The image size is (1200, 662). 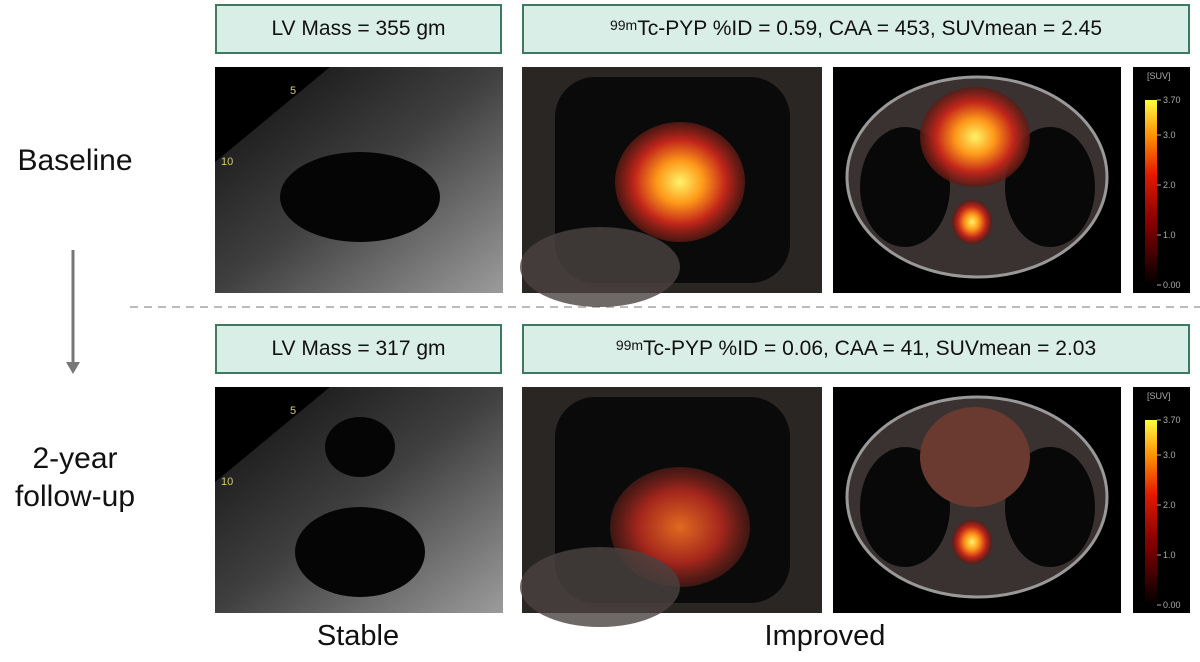 I want to click on echo-box: LV Mass = 317 gm, so click(x=358, y=349).